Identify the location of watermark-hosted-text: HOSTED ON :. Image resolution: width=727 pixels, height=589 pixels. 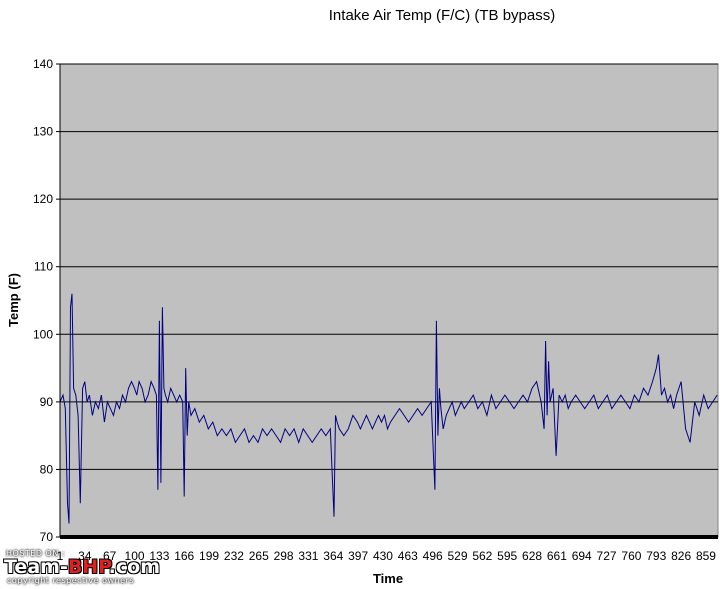
(36, 553).